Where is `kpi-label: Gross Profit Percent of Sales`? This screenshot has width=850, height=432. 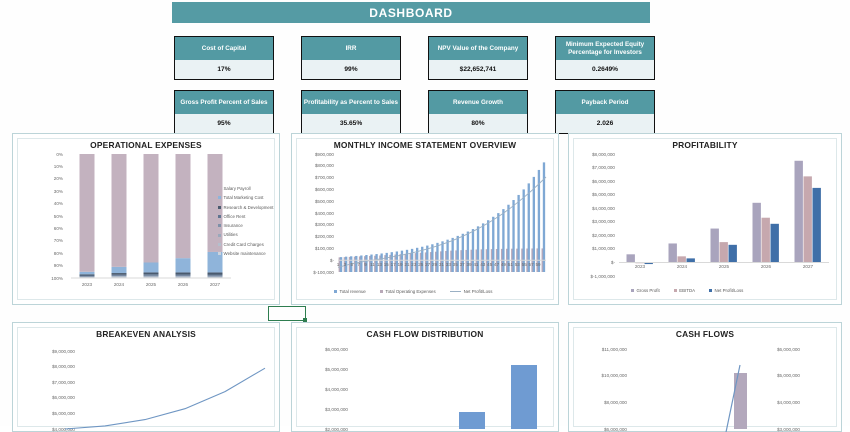
kpi-label: Gross Profit Percent of Sales is located at coordinates (224, 102).